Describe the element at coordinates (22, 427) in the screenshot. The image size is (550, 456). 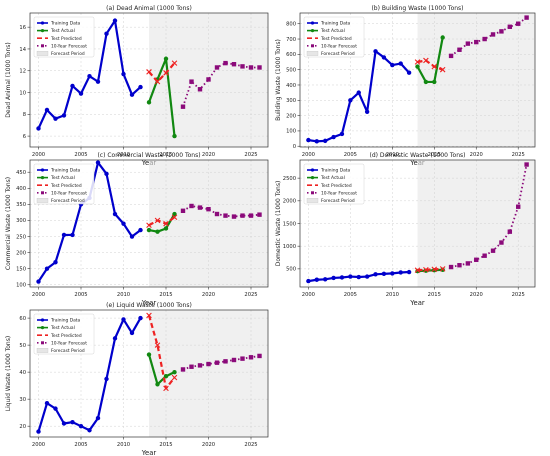
I see `y-tick-label: 20` at that location.